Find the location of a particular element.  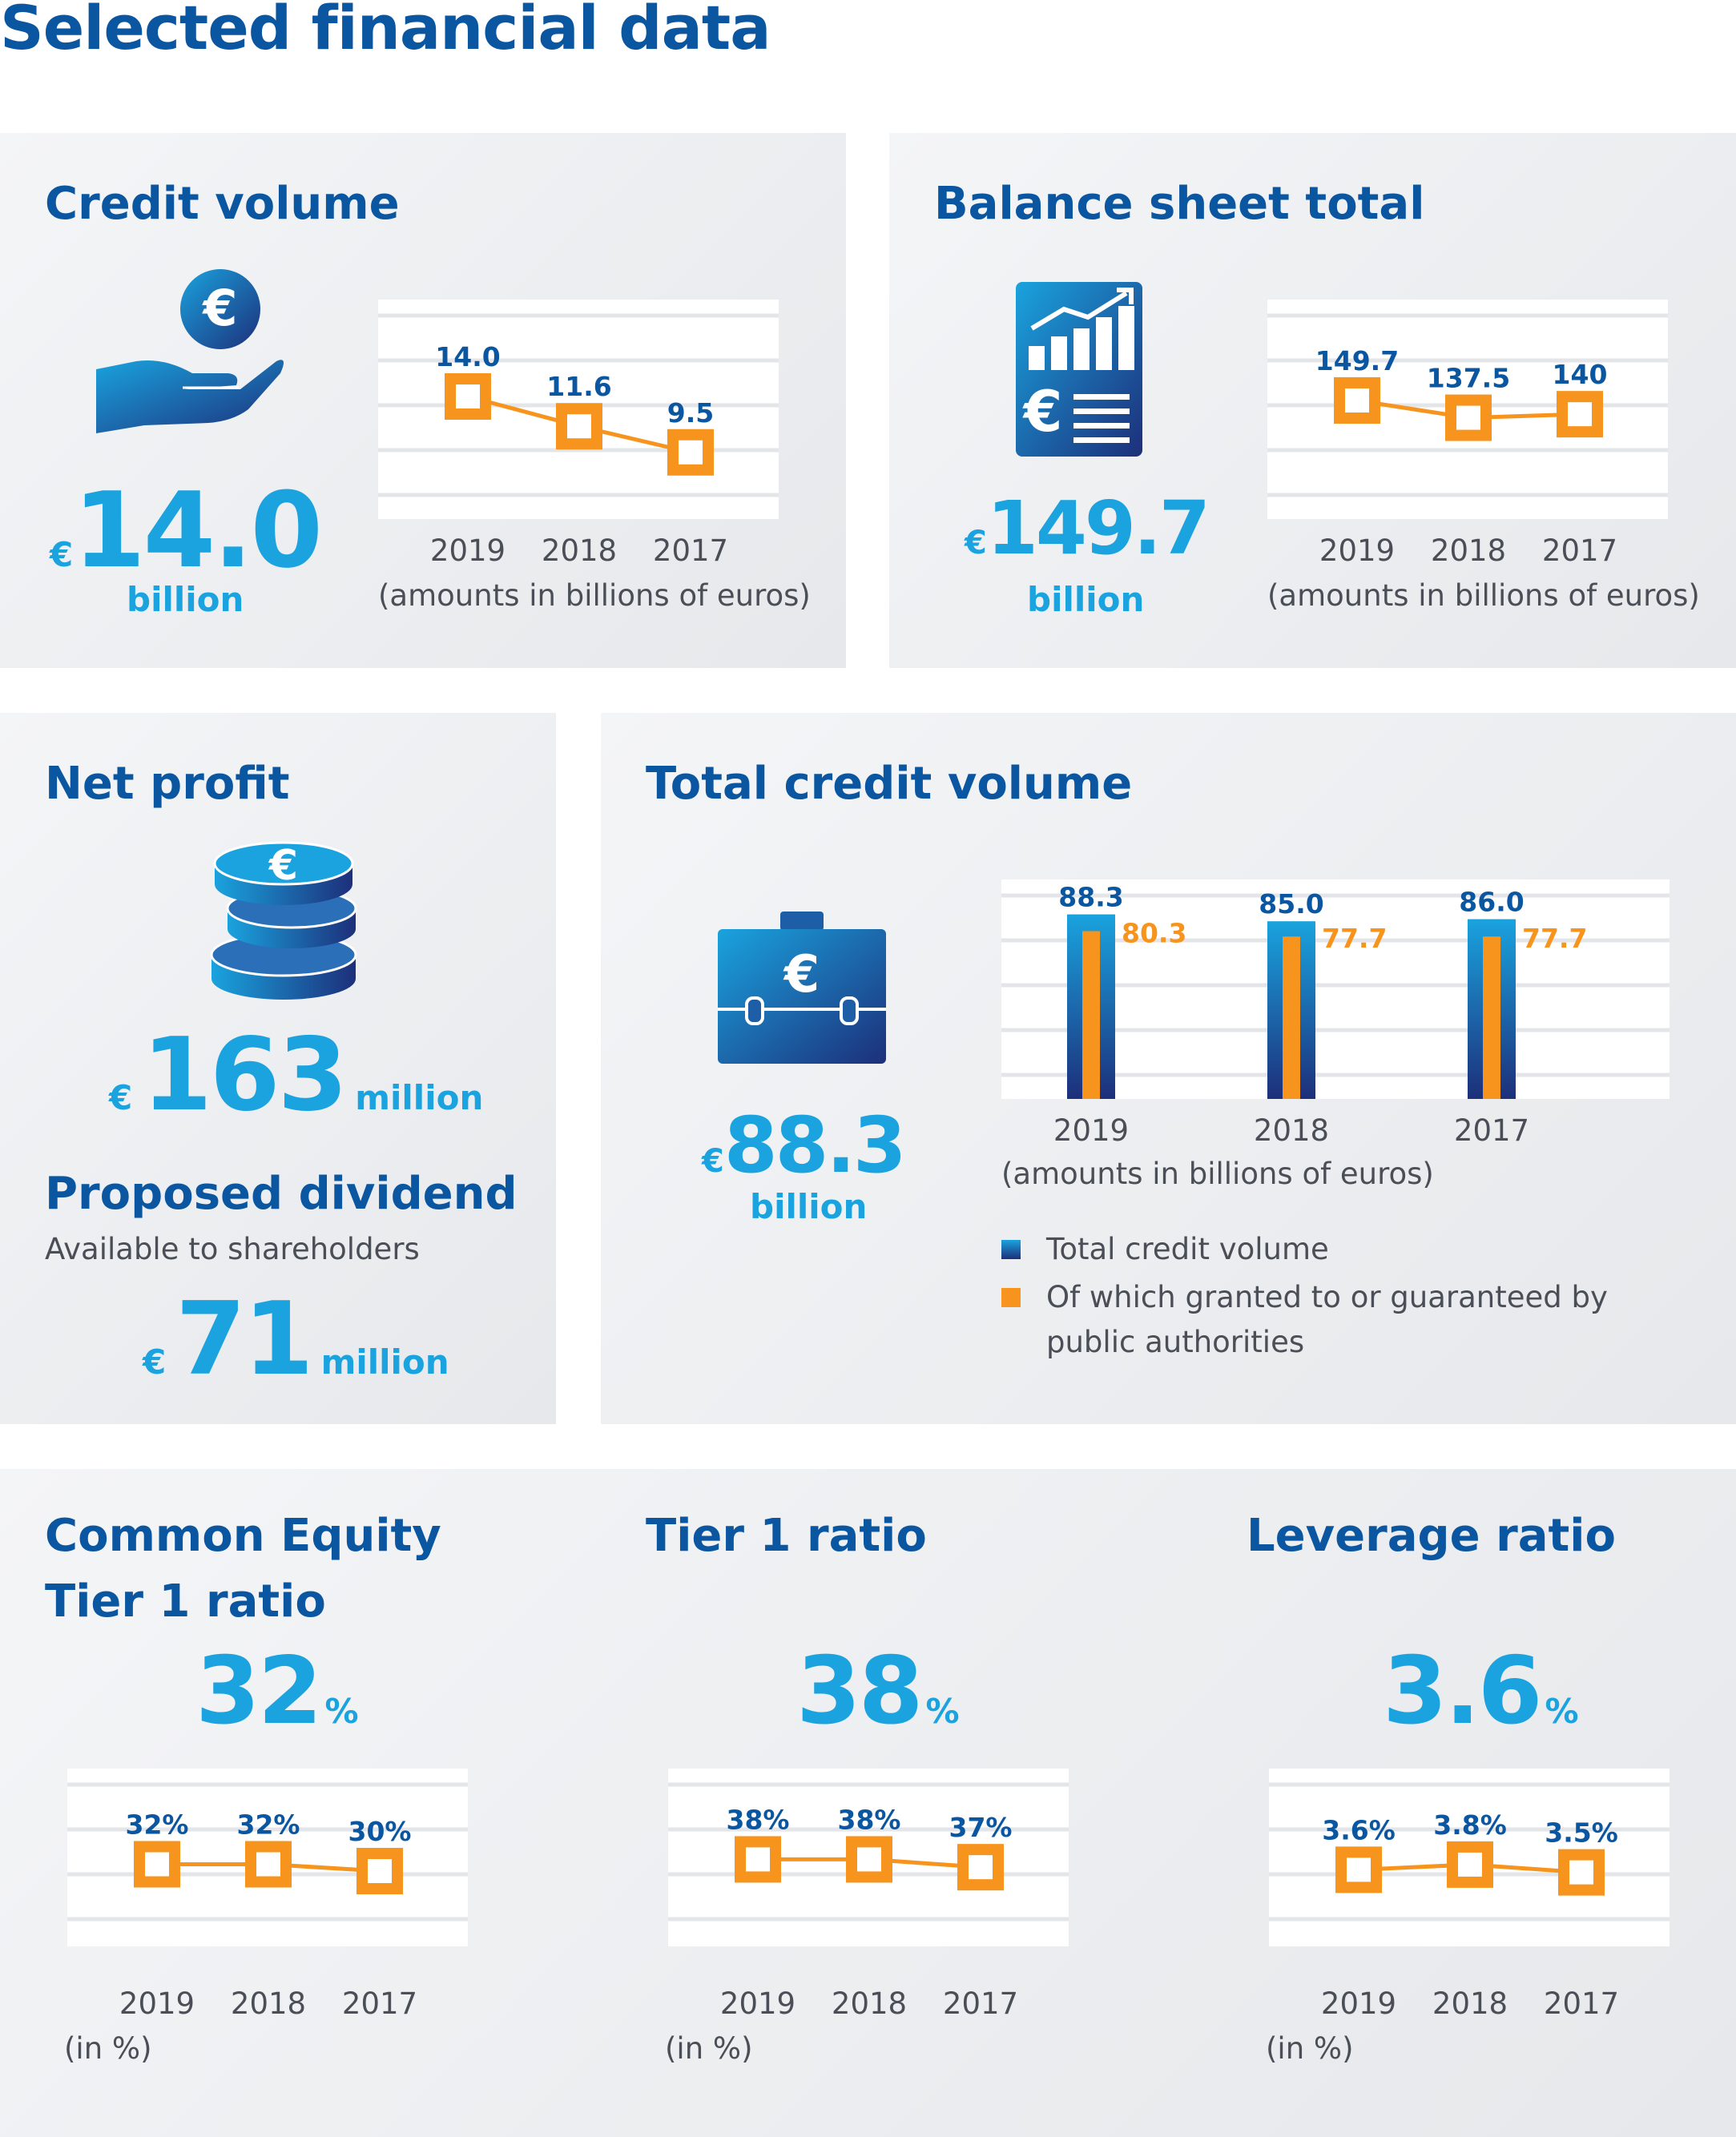

credit-volume-unit: billion is located at coordinates (185, 599).